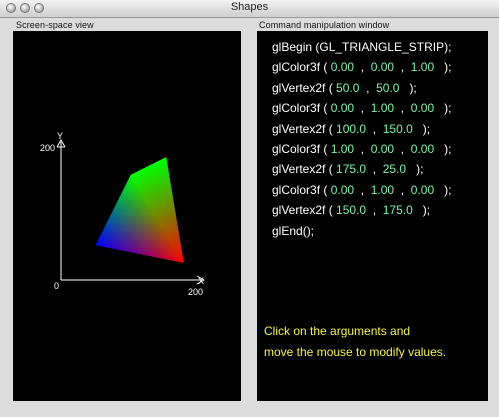 The image size is (499, 417). I want to click on triangle-strip, so click(140, 210).